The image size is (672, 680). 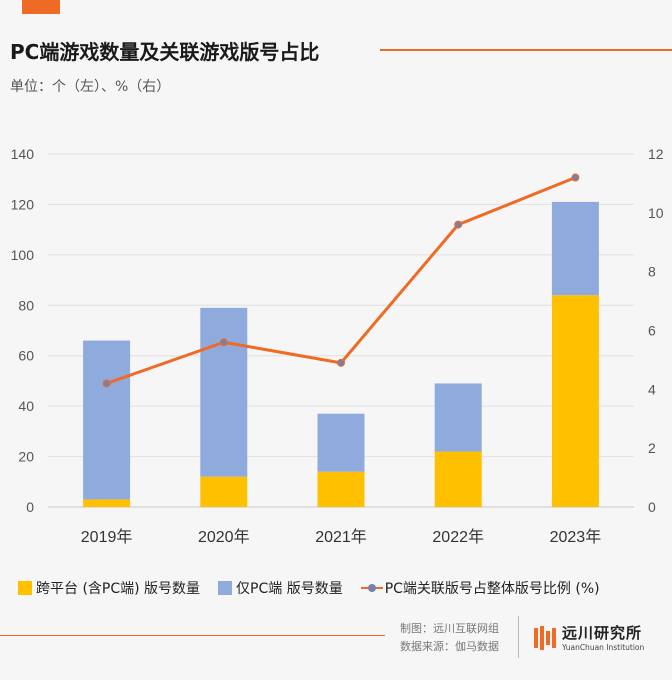 What do you see at coordinates (652, 507) in the screenshot?
I see `y-right-tick-label: 0` at bounding box center [652, 507].